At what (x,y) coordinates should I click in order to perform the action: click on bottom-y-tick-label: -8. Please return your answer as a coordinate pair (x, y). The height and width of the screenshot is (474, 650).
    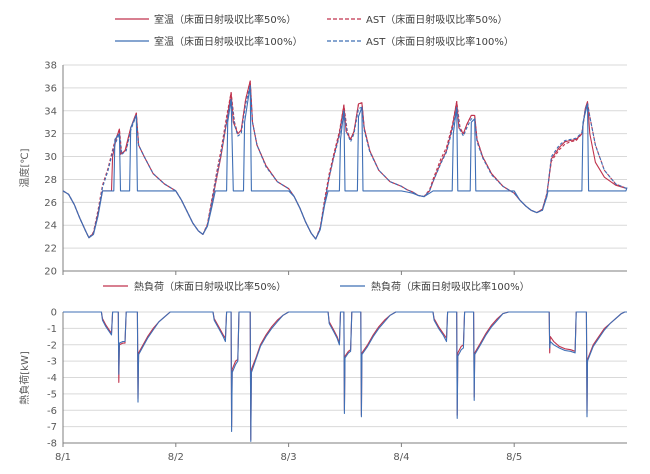
    Looking at the image, I should click on (52, 444).